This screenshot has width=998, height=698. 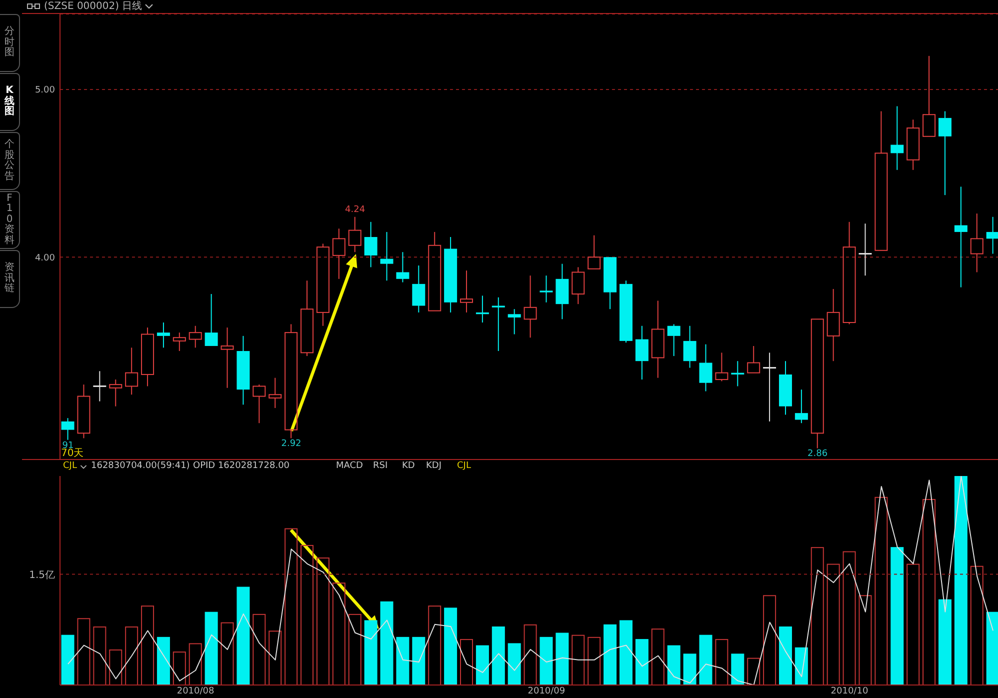 I want to click on text: KD, so click(x=408, y=466).